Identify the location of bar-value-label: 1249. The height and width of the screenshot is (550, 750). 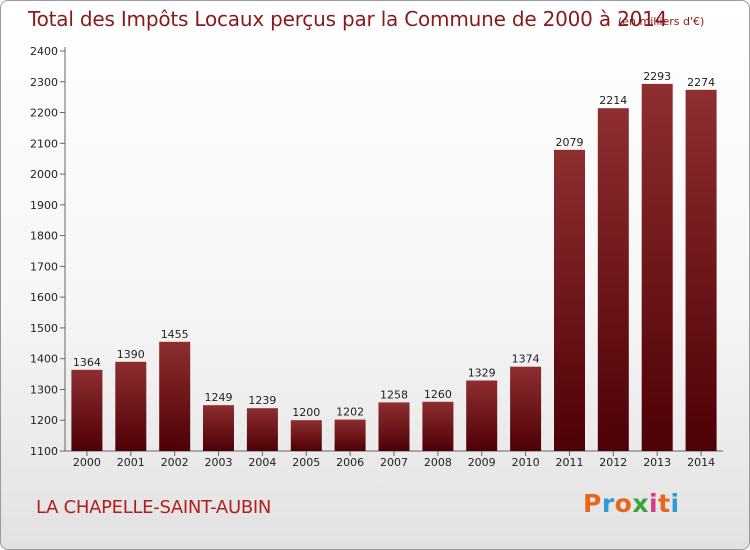
(219, 397).